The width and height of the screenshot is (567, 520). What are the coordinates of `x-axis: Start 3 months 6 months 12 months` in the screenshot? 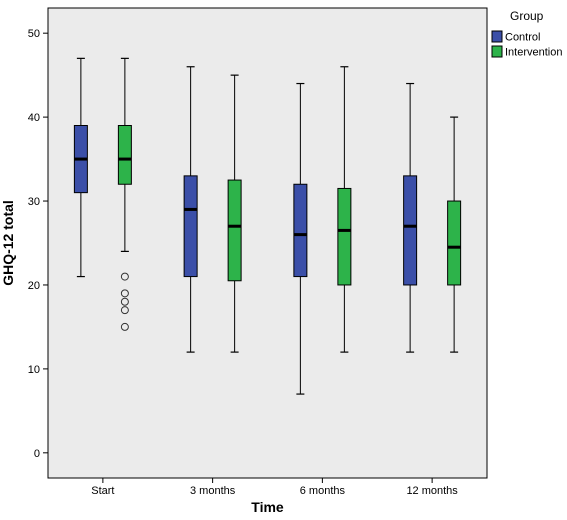 It's located at (274, 487).